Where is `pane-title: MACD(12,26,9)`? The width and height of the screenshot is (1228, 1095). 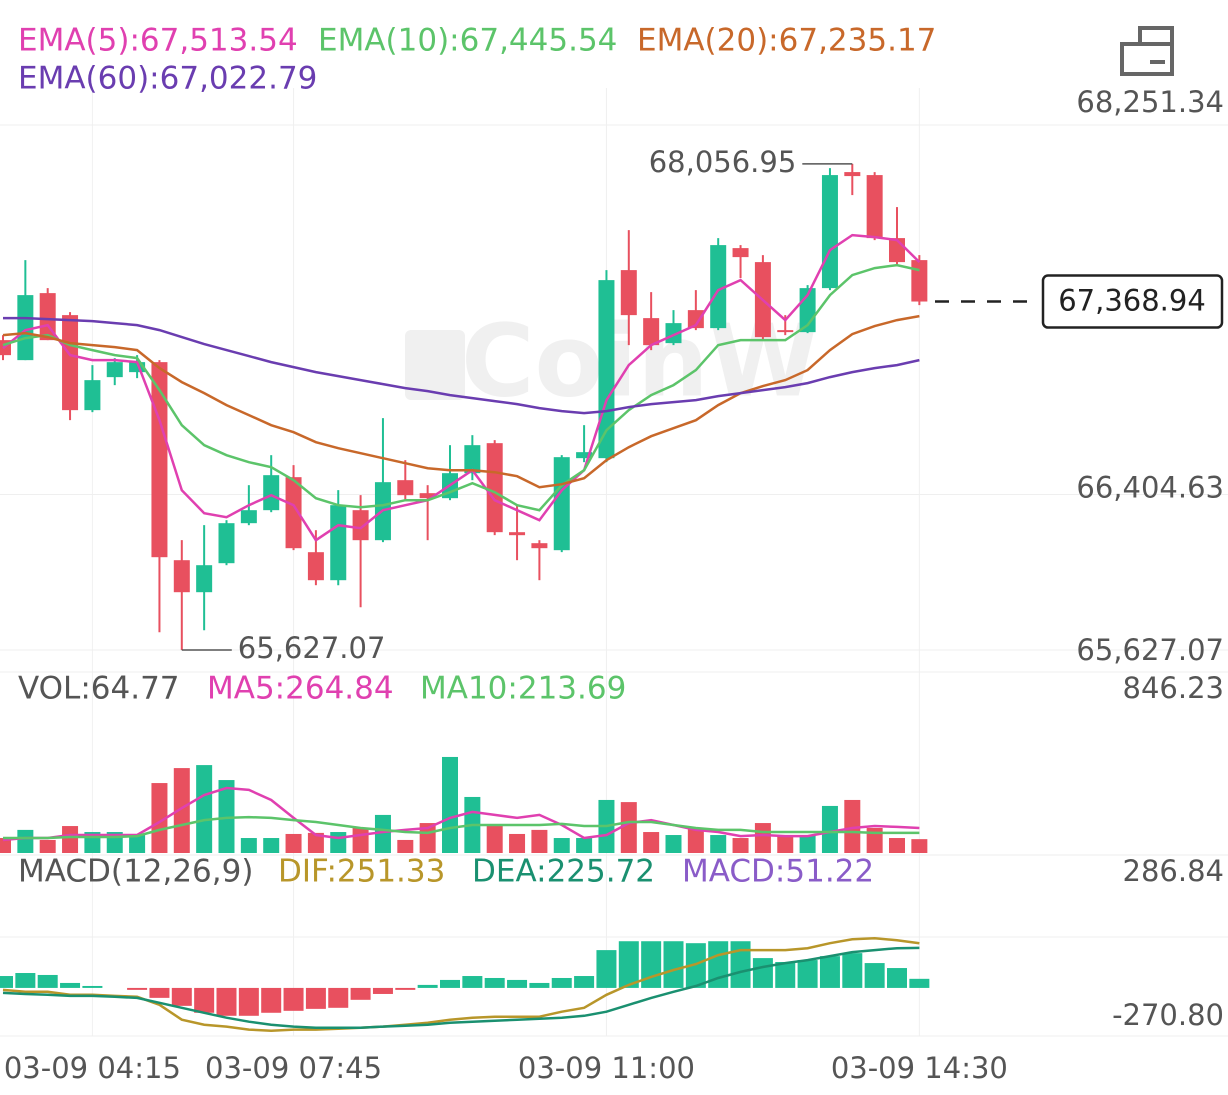
pane-title: MACD(12,26,9) is located at coordinates (135, 872).